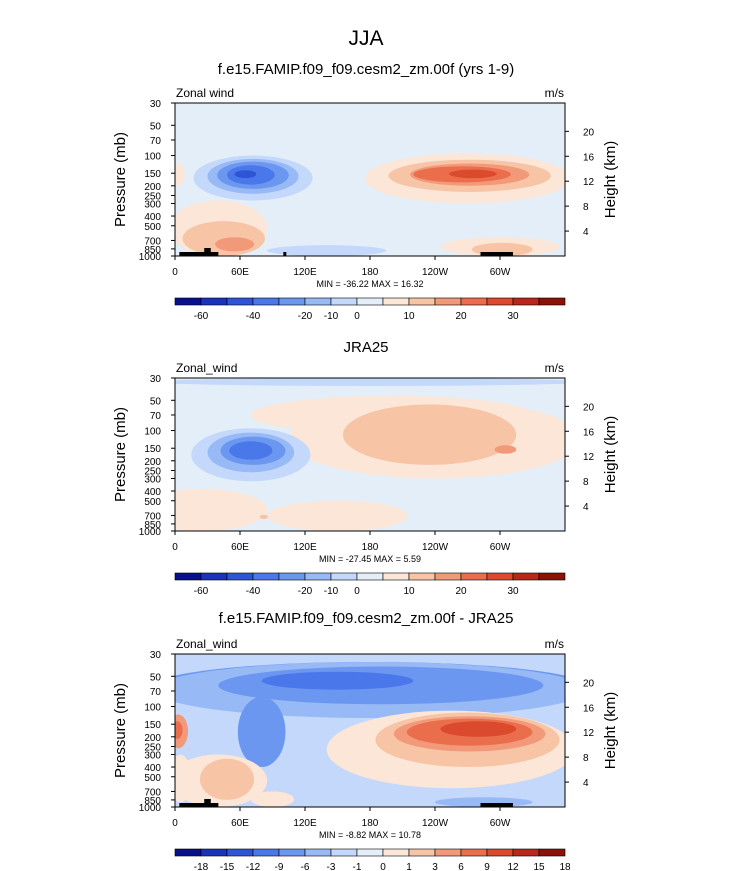 The image size is (733, 871). What do you see at coordinates (331, 866) in the screenshot?
I see `colorbar-label: -3` at bounding box center [331, 866].